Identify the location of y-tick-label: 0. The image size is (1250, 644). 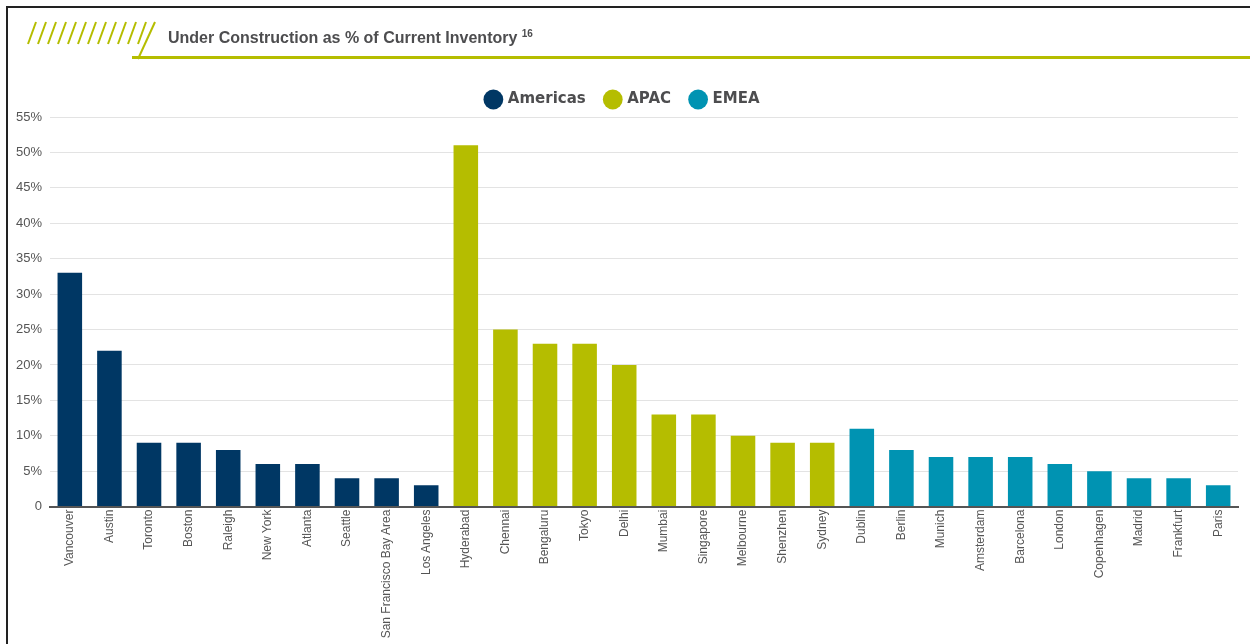
(38, 506).